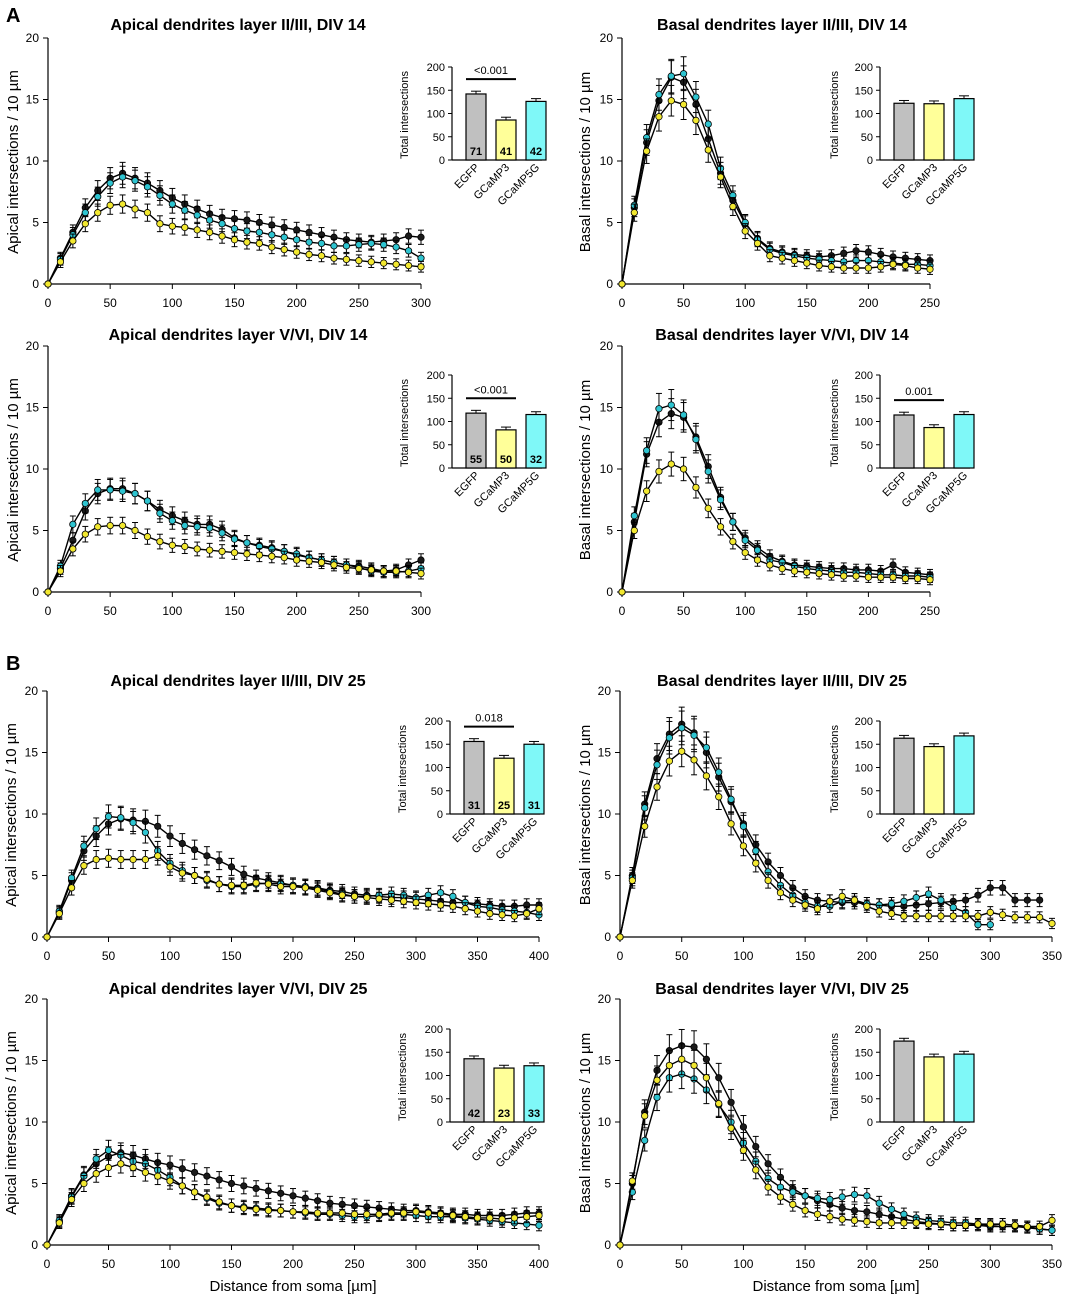 This screenshot has width=1065, height=1300. I want to click on section-label-a: A, so click(13, 16).